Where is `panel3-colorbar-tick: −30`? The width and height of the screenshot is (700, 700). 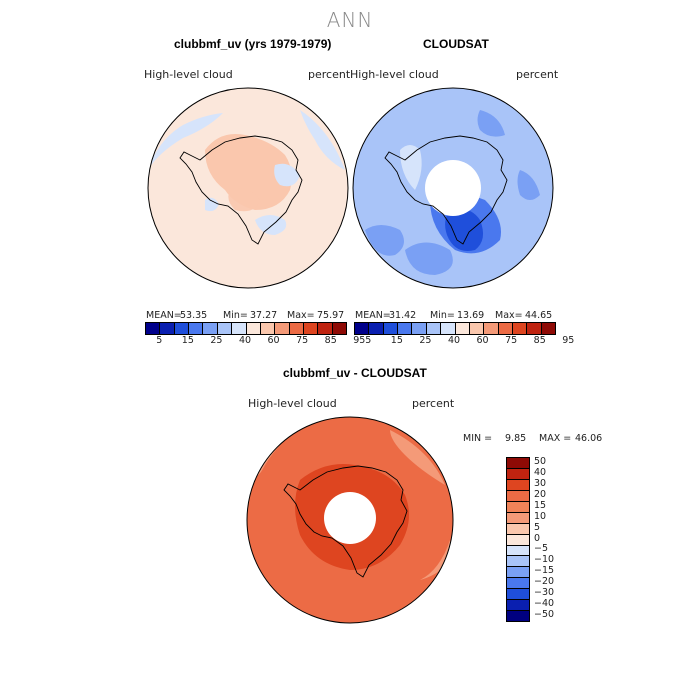 panel3-colorbar-tick: −30 is located at coordinates (544, 592).